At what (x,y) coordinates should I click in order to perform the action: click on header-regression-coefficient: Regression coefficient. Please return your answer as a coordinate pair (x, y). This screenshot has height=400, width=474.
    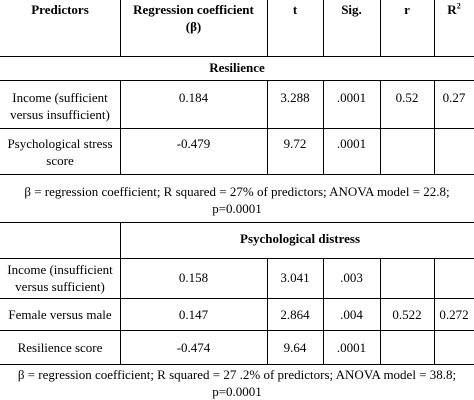
    Looking at the image, I should click on (193, 9).